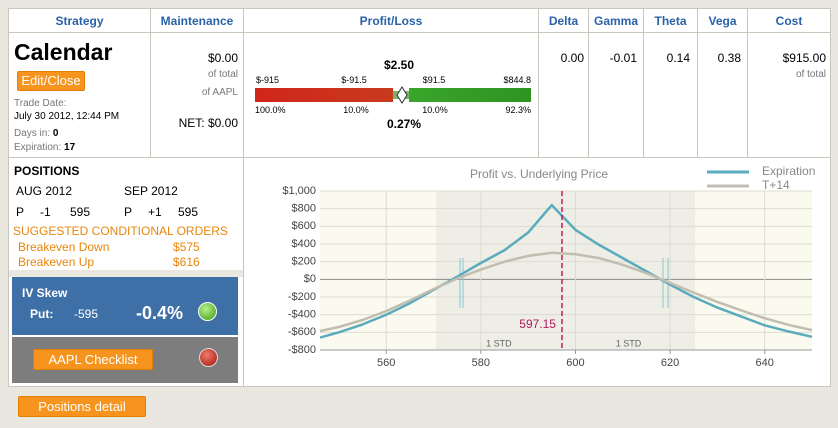 This screenshot has height=428, width=838. I want to click on trade-date: July 30 2012, 12:44 PM, so click(67, 116).